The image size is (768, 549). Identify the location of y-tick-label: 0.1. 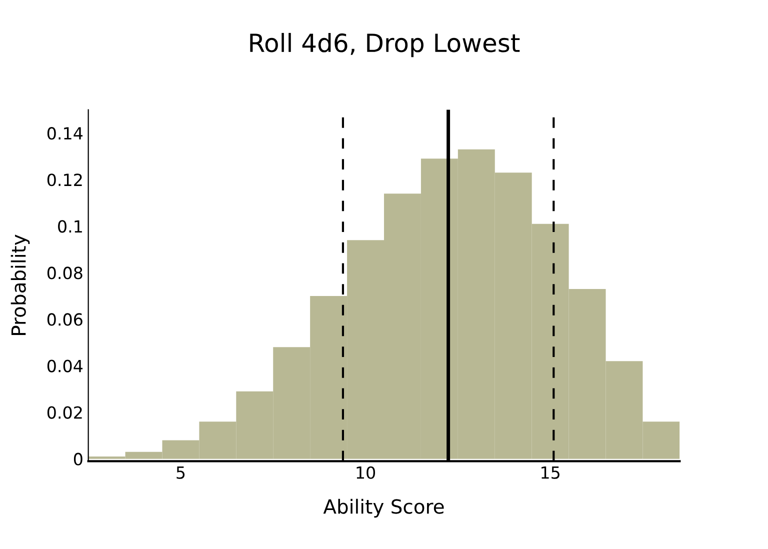
(70, 226).